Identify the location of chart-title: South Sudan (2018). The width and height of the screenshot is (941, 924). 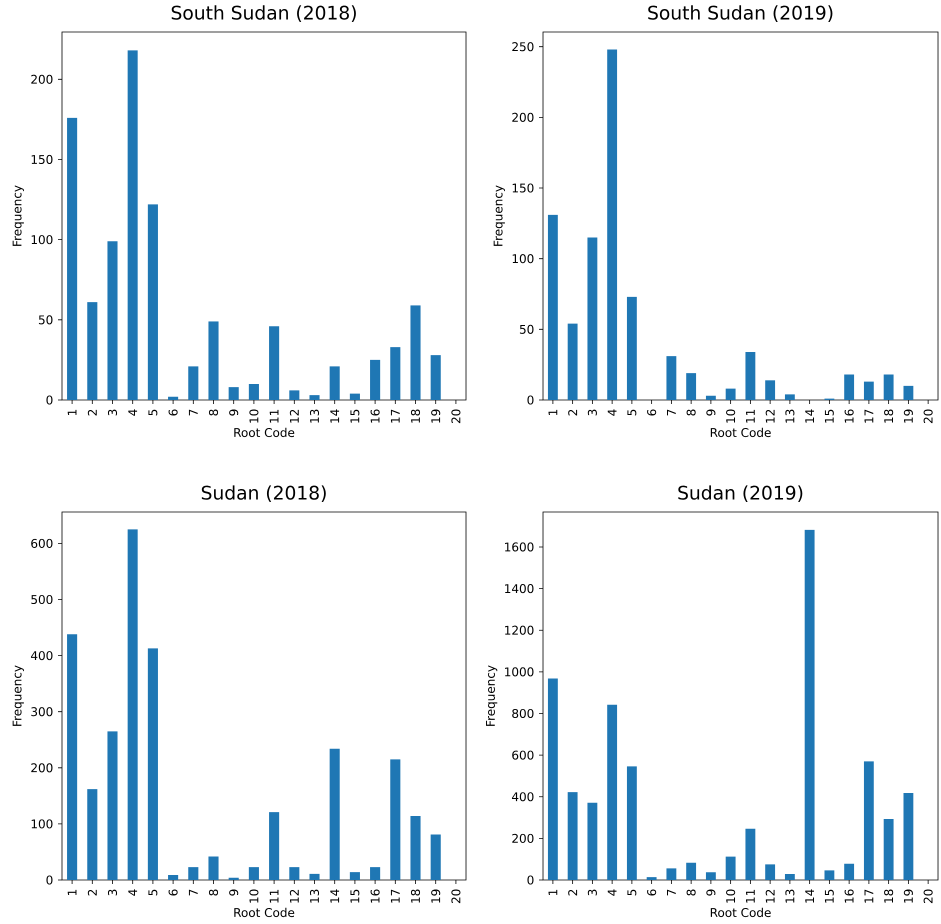
(264, 13).